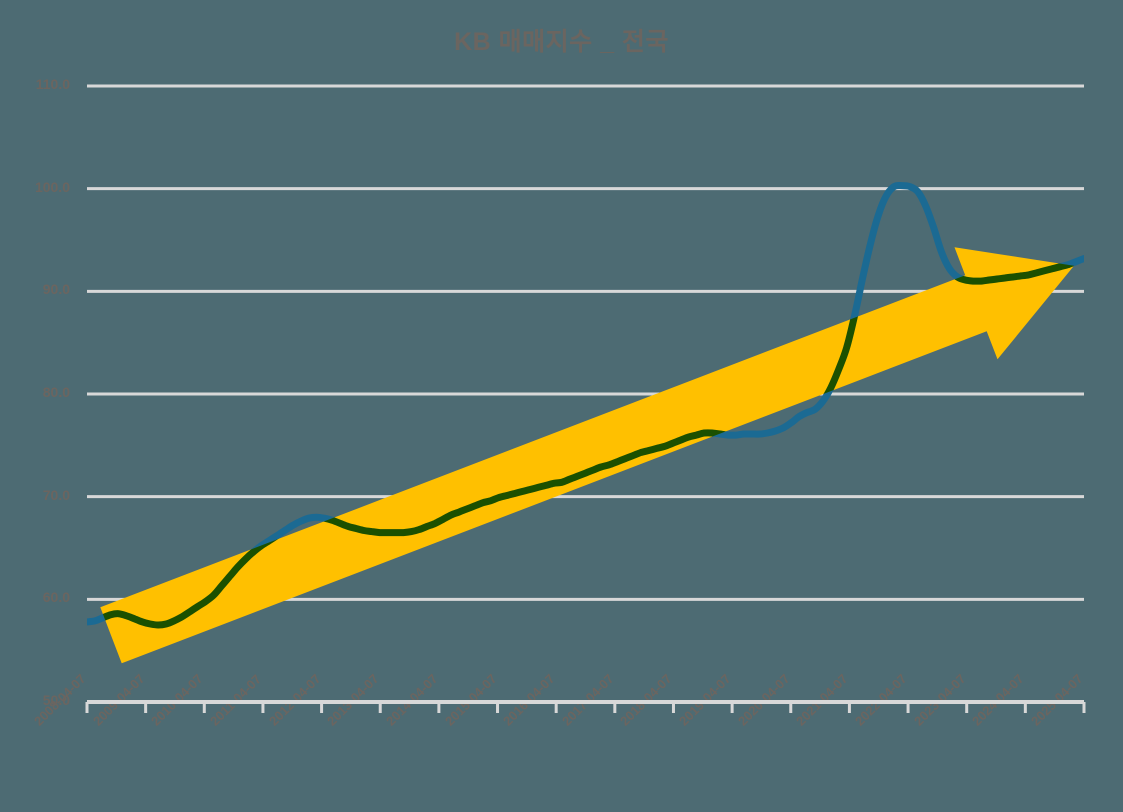  Describe the element at coordinates (52, 84) in the screenshot. I see `y-axis-tick-label: 110.0` at that location.